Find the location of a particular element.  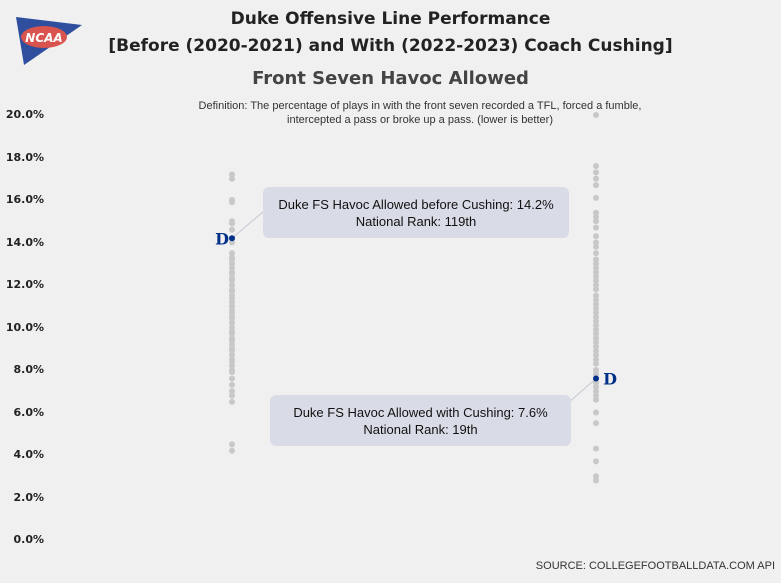

annotation-with-rank: National Rank: 19th is located at coordinates (420, 429).